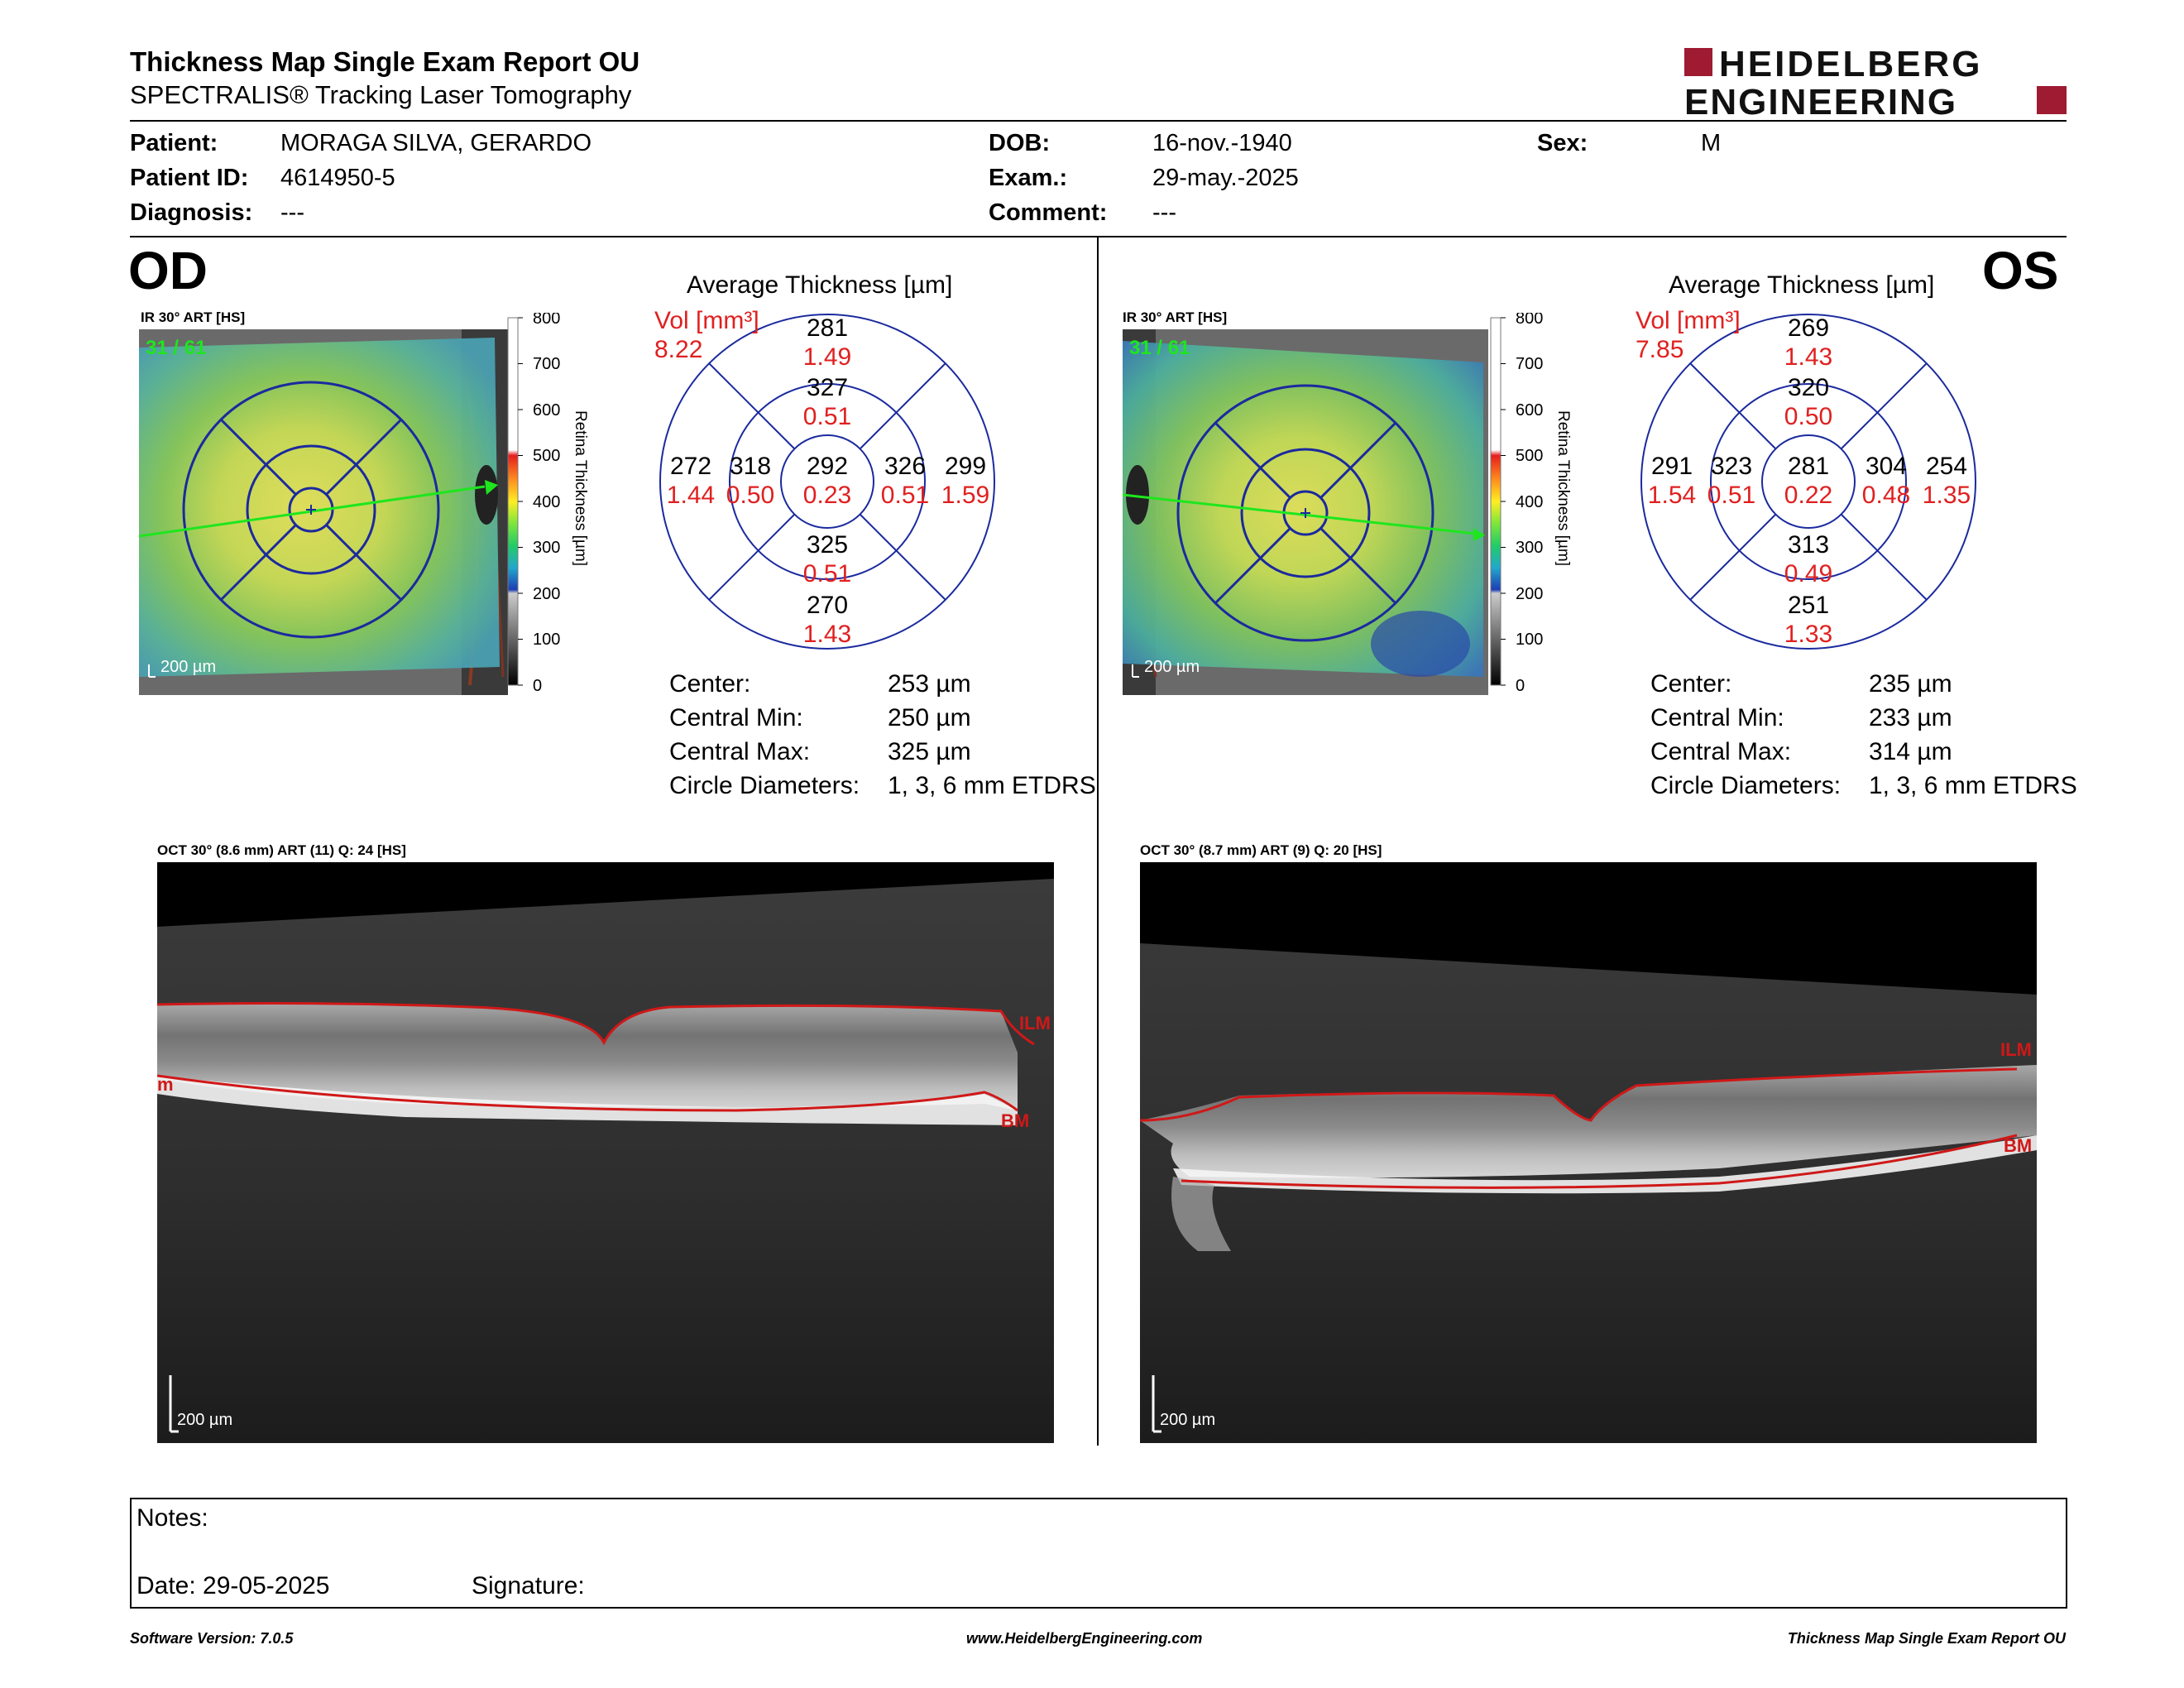 This screenshot has width=2184, height=1688. What do you see at coordinates (191, 212) in the screenshot?
I see `diagnosis-label: Diagnosis:` at bounding box center [191, 212].